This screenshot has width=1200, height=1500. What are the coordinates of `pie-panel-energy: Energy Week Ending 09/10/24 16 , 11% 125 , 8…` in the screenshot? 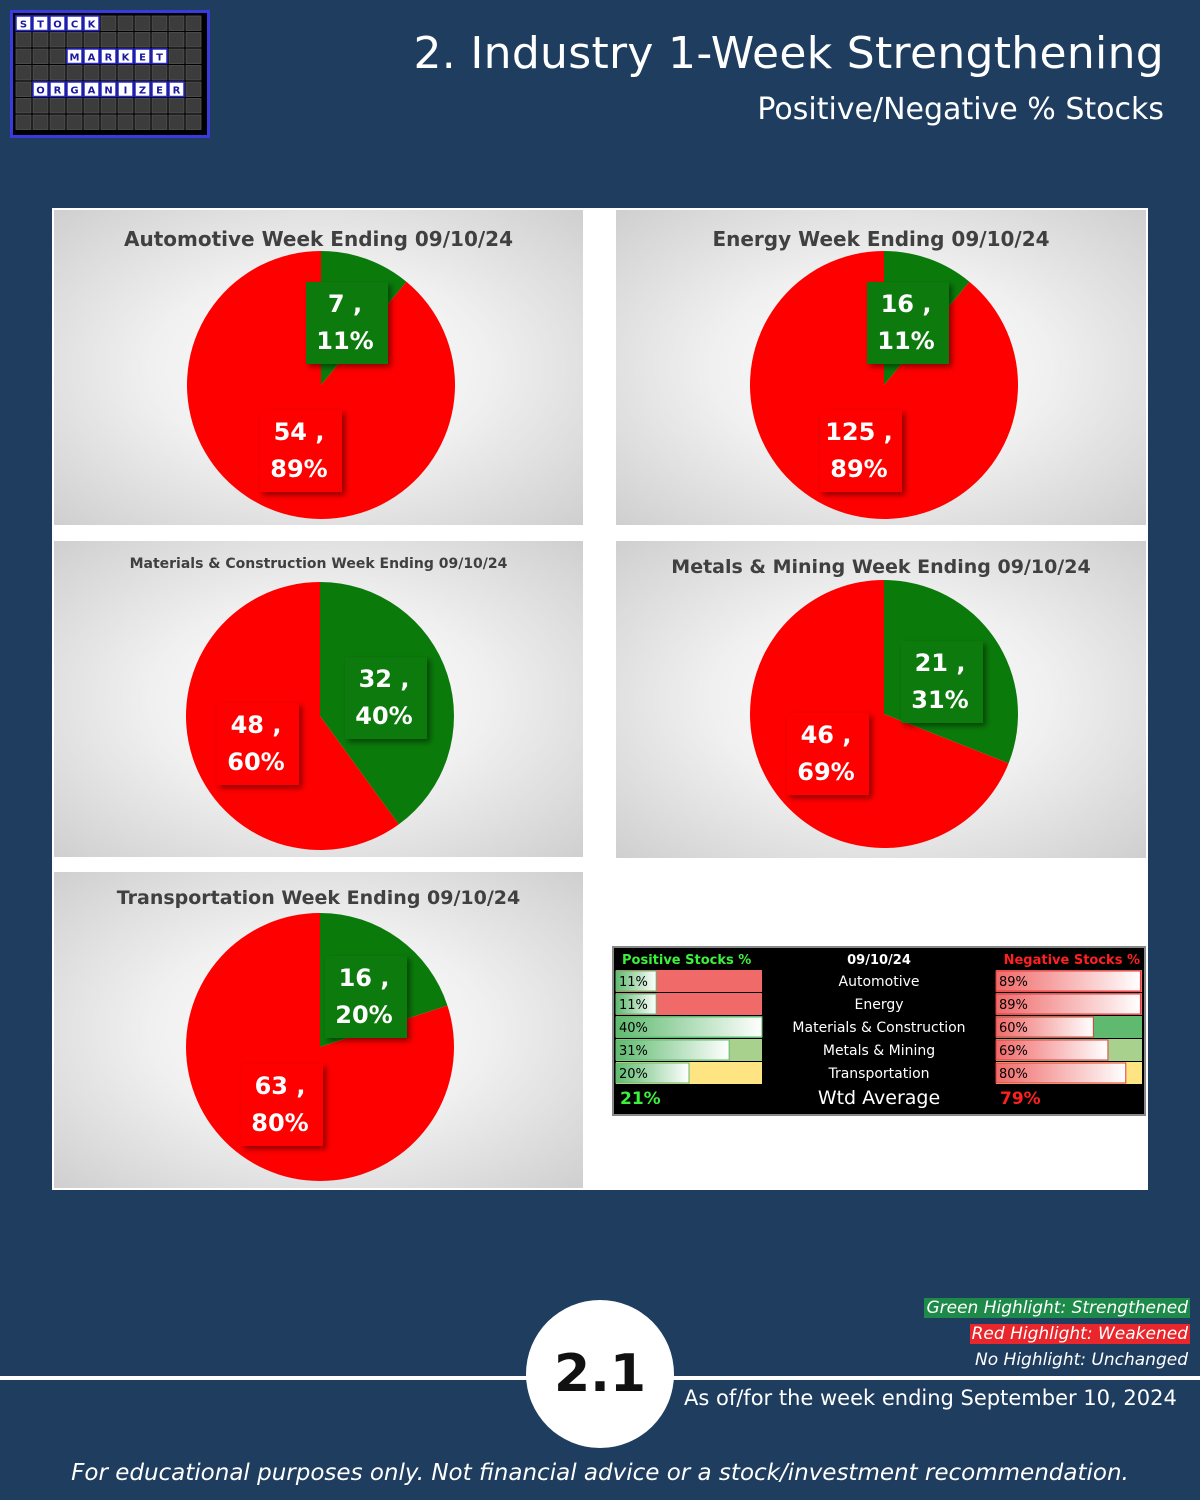 It's located at (881, 367).